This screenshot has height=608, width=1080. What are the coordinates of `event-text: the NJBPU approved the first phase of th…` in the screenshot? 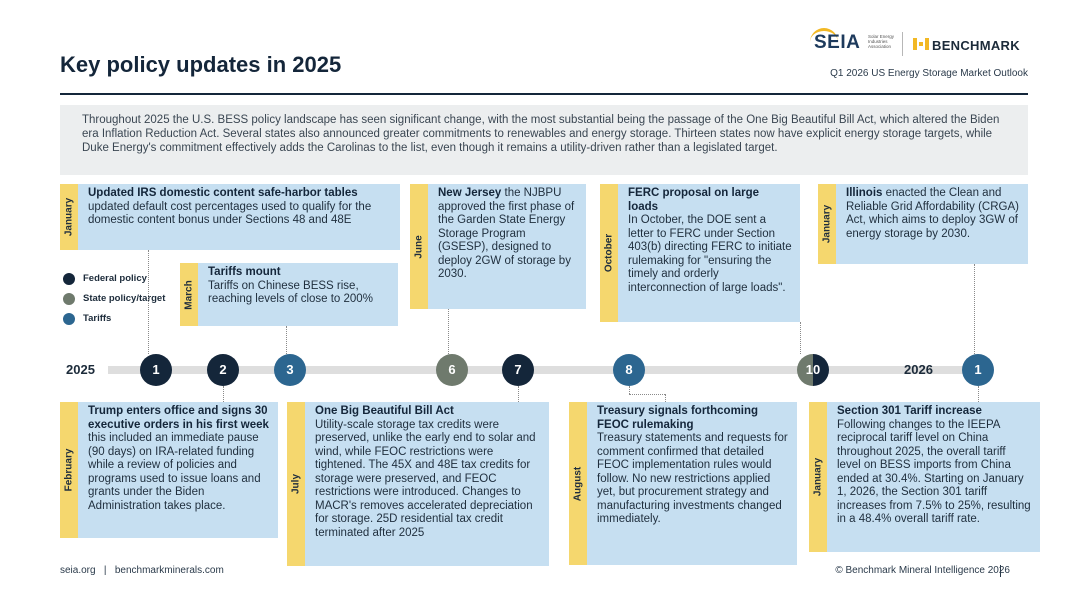 It's located at (506, 233).